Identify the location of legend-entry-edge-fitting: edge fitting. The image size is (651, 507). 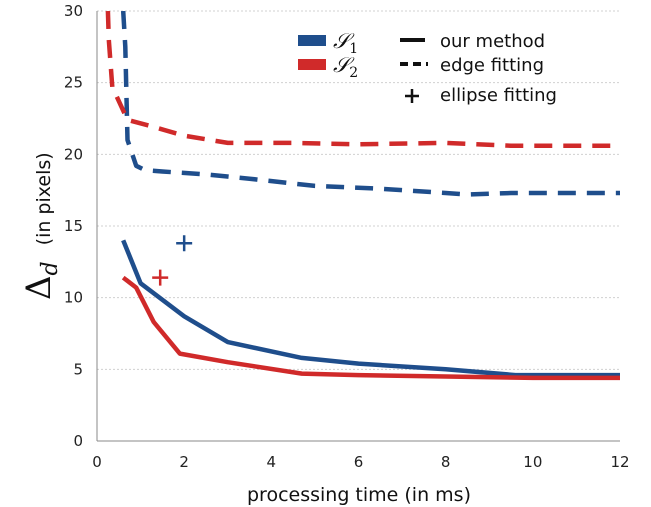
(472, 65).